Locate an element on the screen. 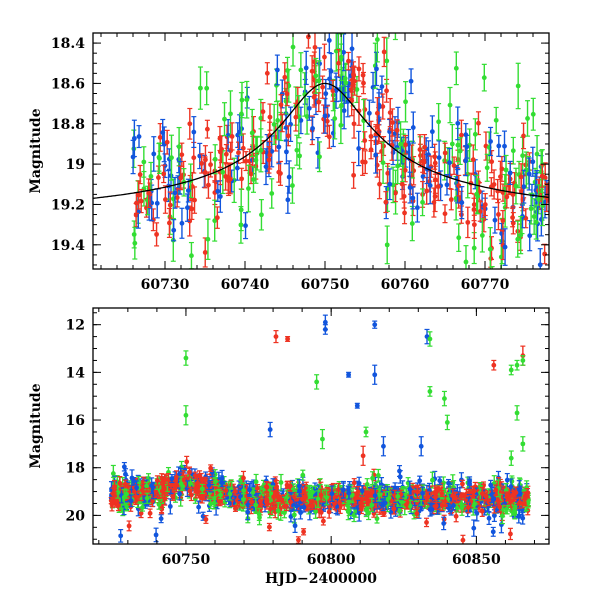 Image resolution: width=600 pixels, height=600 pixels. x-tick-label: 60730 is located at coordinates (165, 285).